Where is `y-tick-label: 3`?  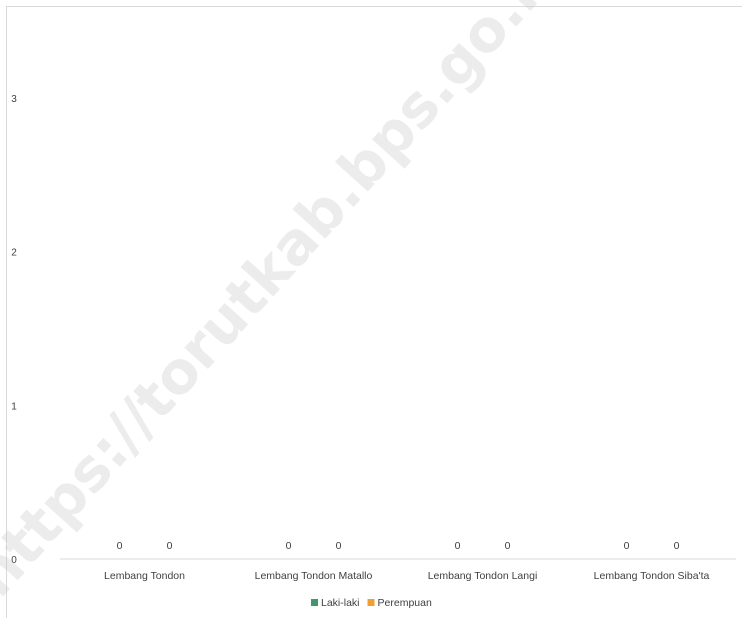
y-tick-label: 3 is located at coordinates (14, 99).